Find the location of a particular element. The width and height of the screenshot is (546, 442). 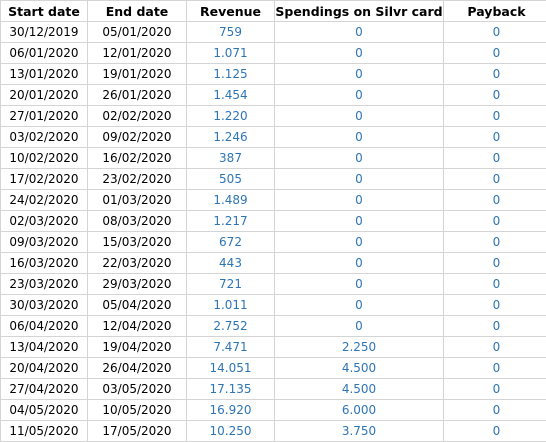

end-date-cell: 03/05/2020 is located at coordinates (137, 389).